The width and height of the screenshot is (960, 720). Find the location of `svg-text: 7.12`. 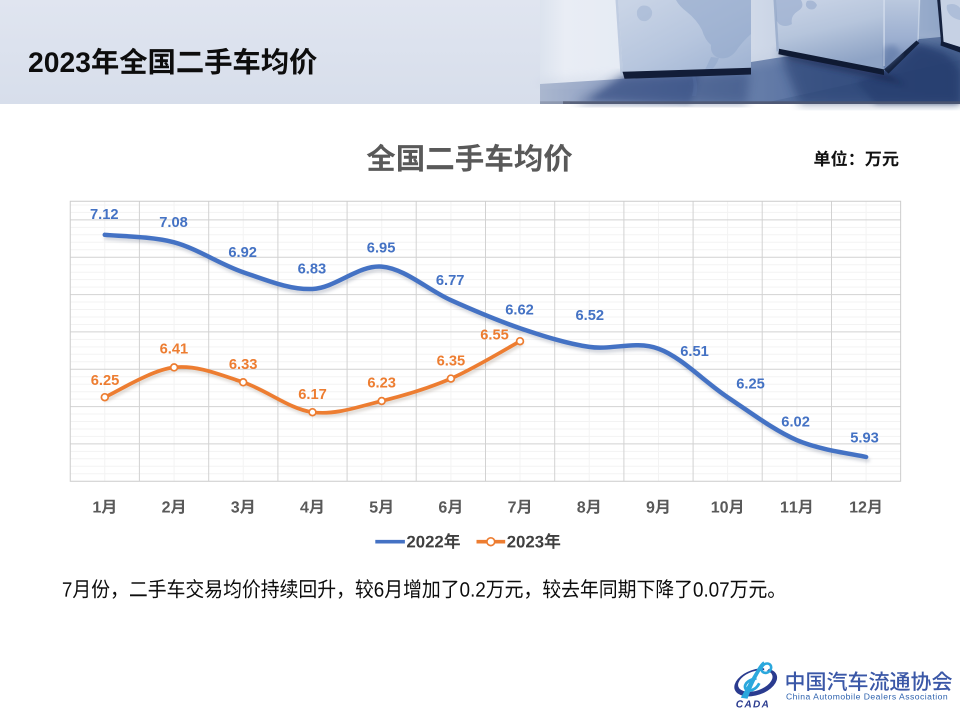

svg-text: 7.12 is located at coordinates (104, 215).